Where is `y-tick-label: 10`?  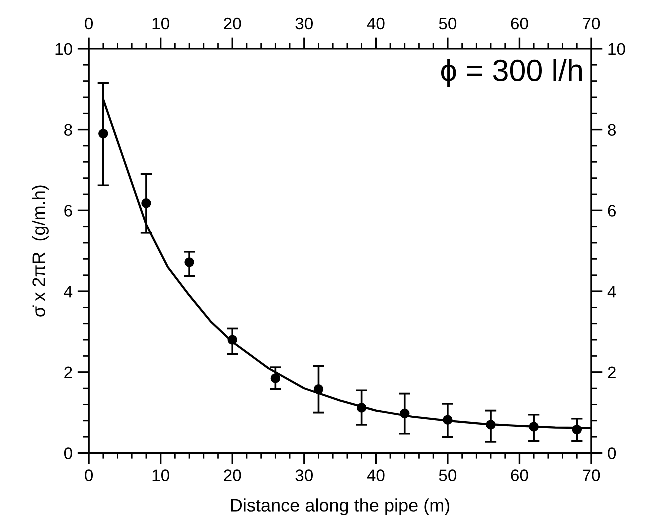
y-tick-label: 10 is located at coordinates (64, 49).